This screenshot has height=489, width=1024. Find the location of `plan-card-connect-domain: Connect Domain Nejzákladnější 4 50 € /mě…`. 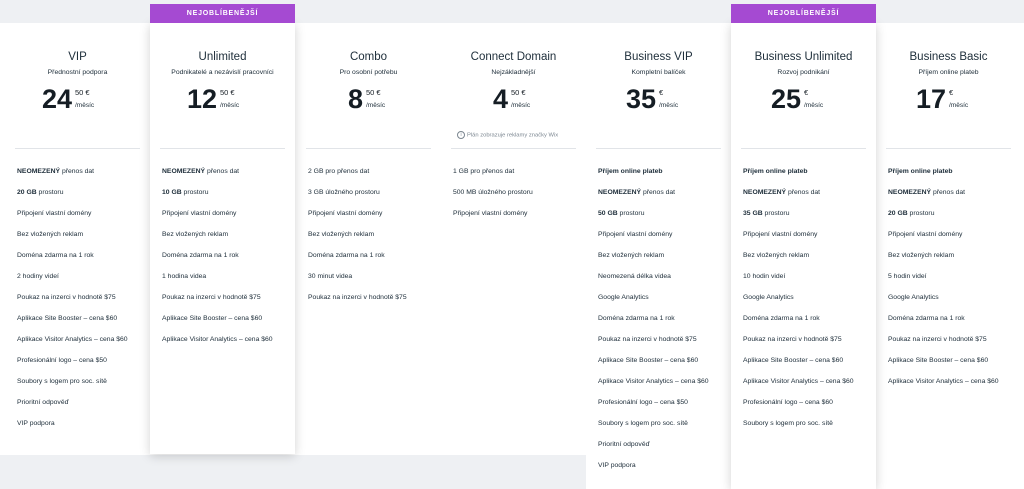

plan-card-connect-domain: Connect Domain Nejzákladnější 4 50 € /mě… is located at coordinates (513, 239).